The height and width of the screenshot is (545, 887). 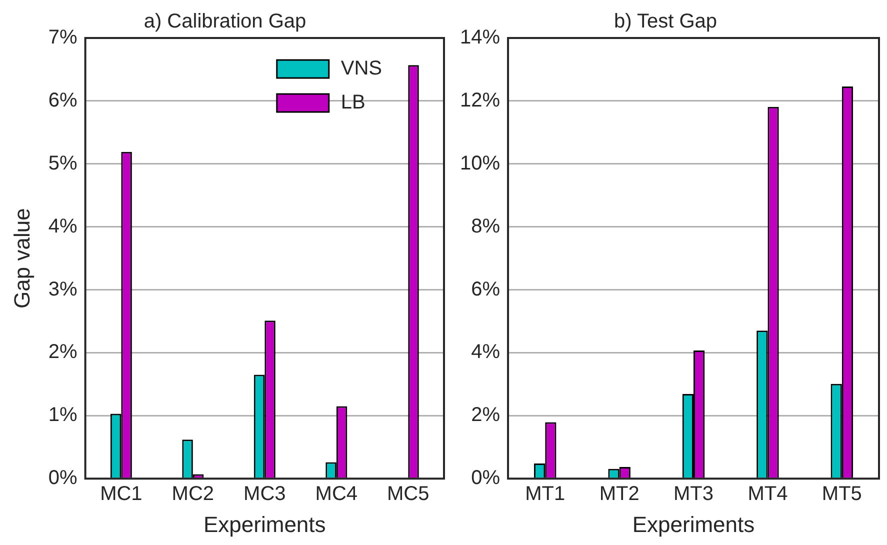 What do you see at coordinates (353, 103) in the screenshot?
I see `legend-label: LB` at bounding box center [353, 103].